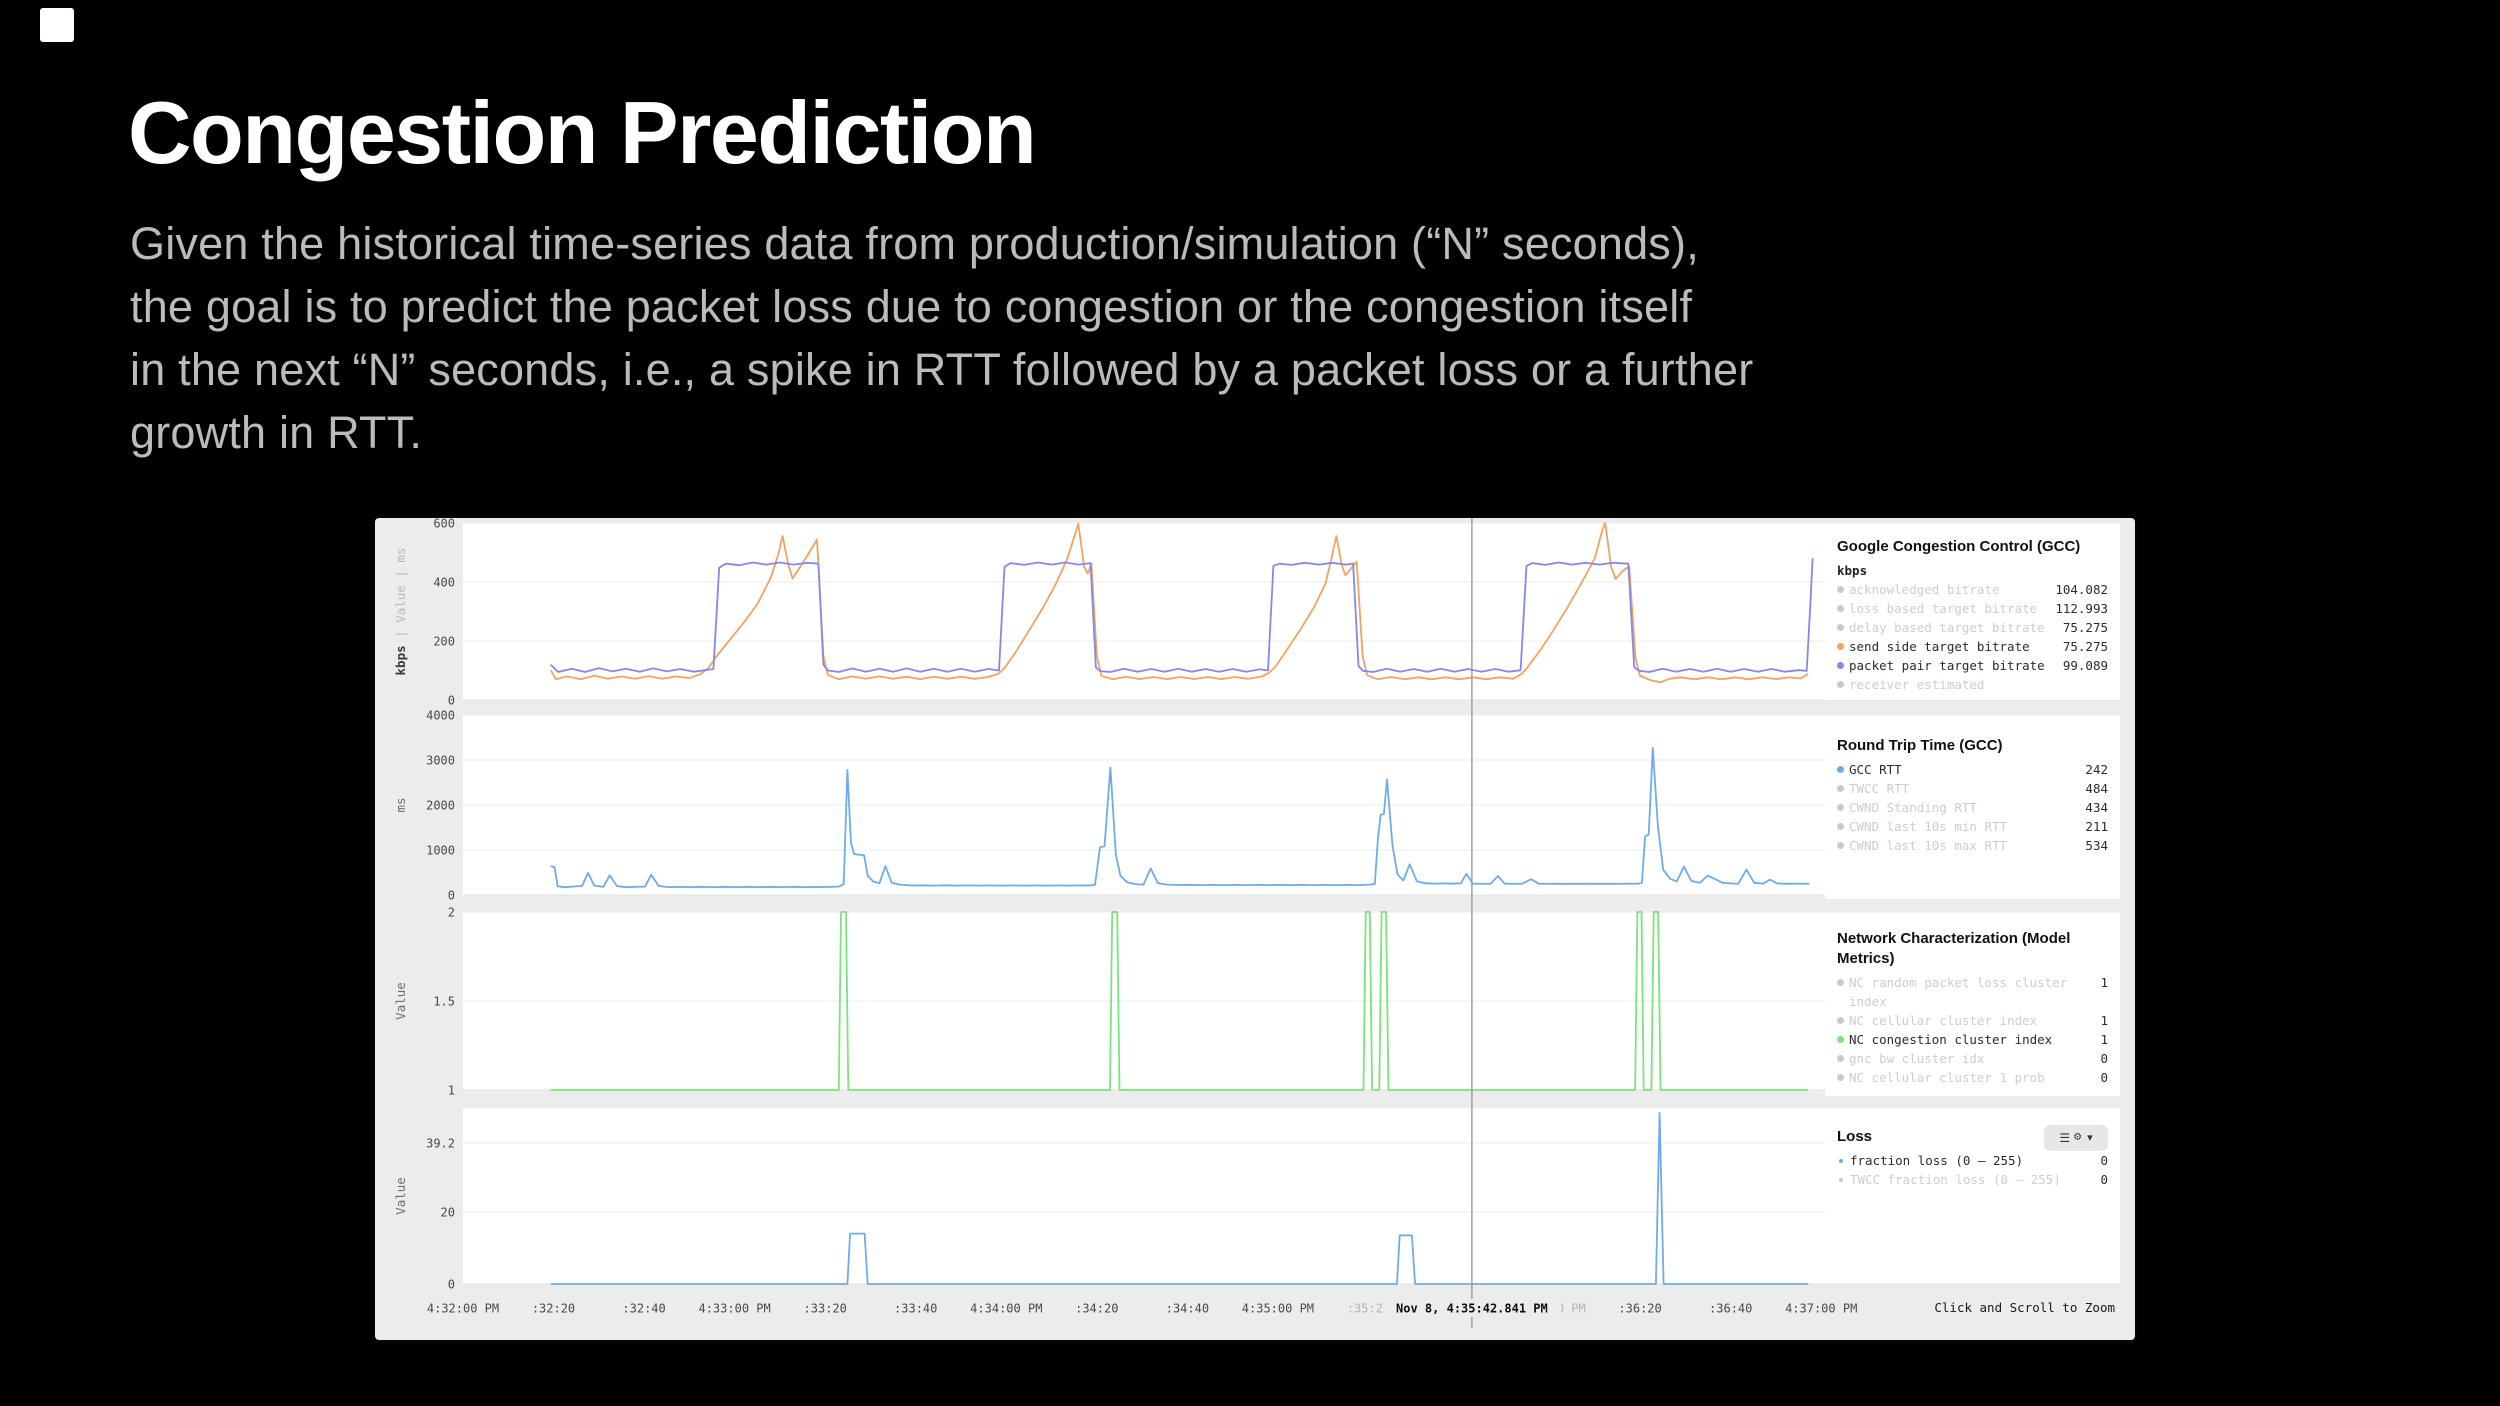 This screenshot has width=2500, height=1406. What do you see at coordinates (1939, 646) in the screenshot?
I see `legend-item-label: send side target bitrate` at bounding box center [1939, 646].